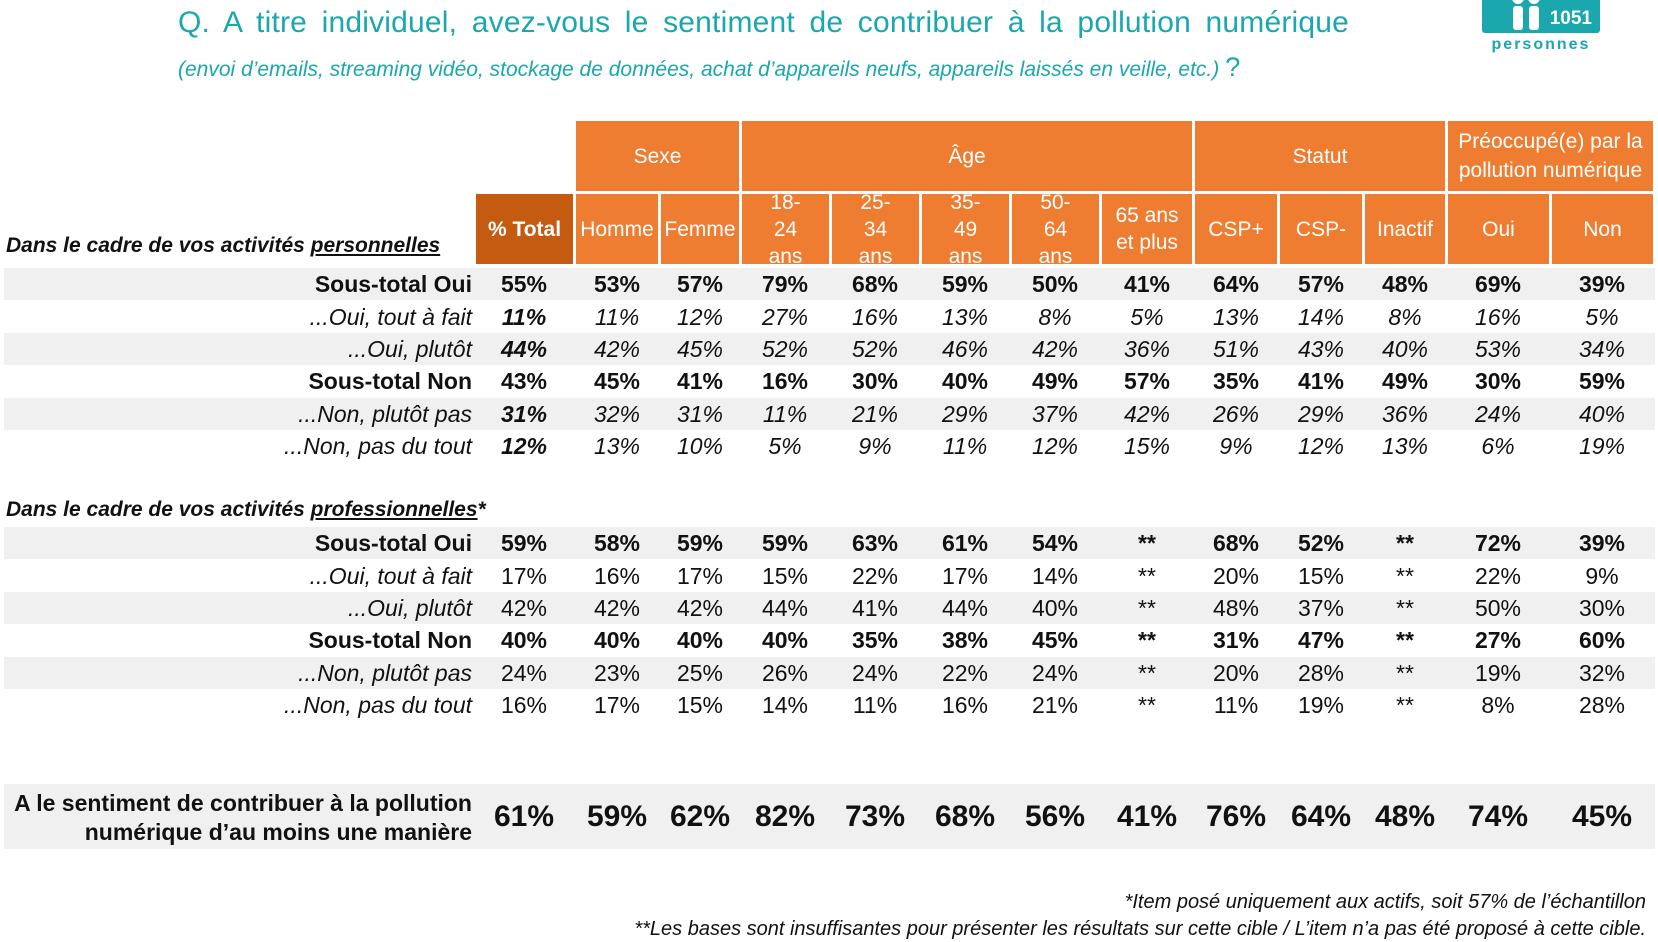  I want to click on table-cell: 60%, so click(1602, 640).